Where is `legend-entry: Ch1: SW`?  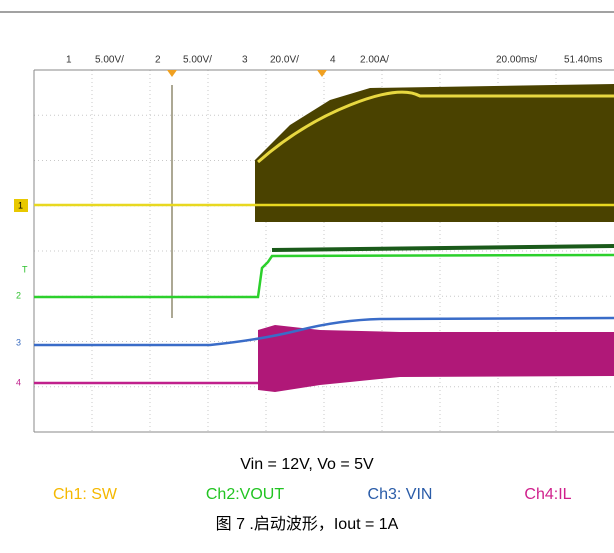 legend-entry: Ch1: SW is located at coordinates (85, 494).